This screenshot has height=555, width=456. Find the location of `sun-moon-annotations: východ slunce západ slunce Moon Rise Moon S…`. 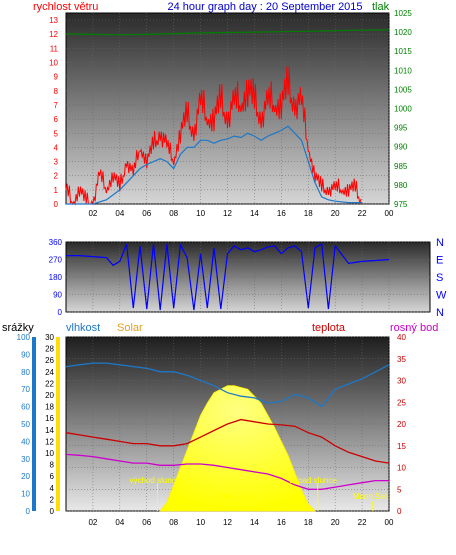

sun-moon-annotations: východ slunce západ slunce Moon Rise Moon S… is located at coordinates (259, 493).